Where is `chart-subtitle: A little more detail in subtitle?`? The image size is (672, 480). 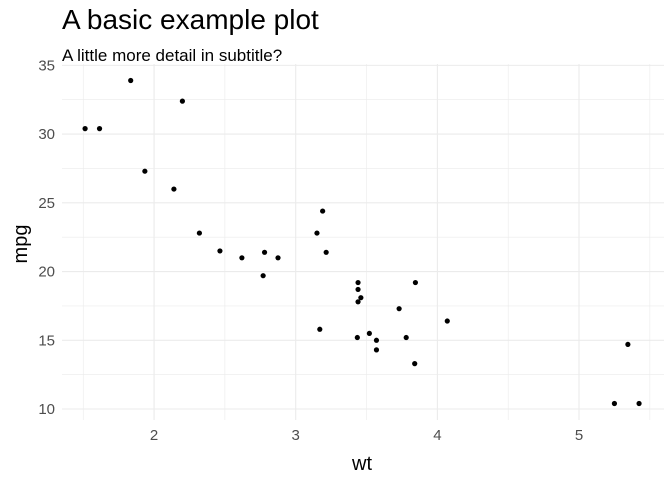 chart-subtitle: A little more detail in subtitle? is located at coordinates (172, 55).